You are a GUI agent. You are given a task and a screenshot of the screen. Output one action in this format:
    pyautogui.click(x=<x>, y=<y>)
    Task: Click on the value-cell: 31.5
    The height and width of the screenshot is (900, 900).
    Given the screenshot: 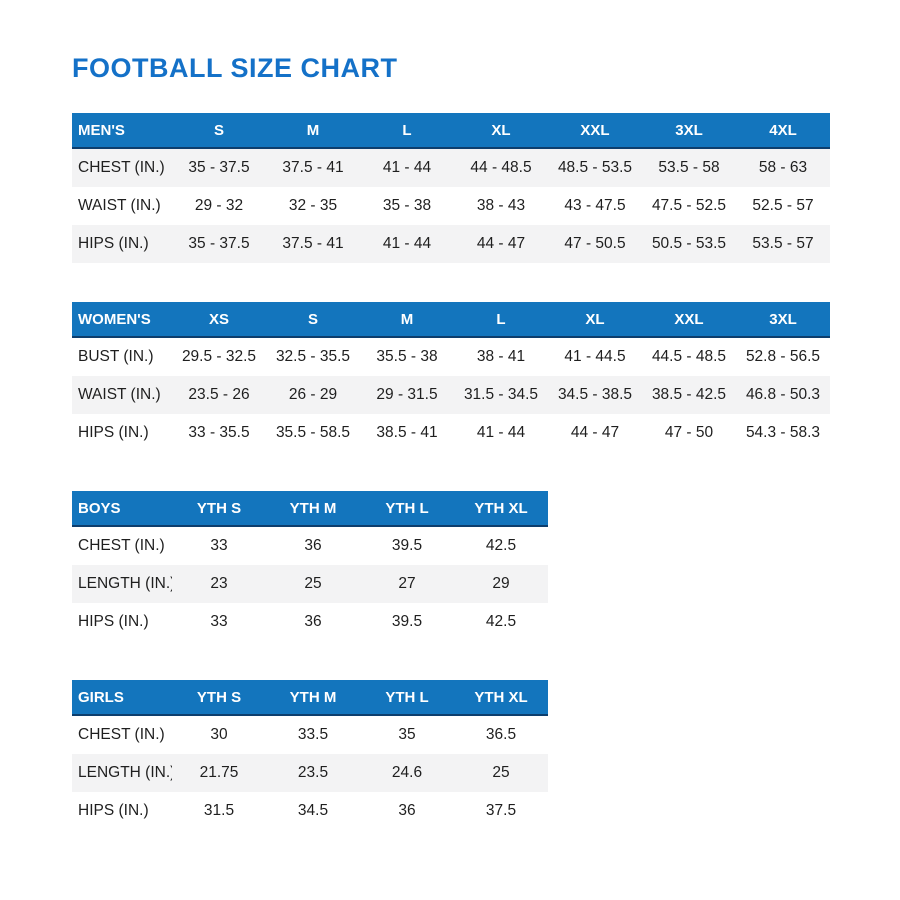 What is the action you would take?
    pyautogui.click(x=219, y=810)
    